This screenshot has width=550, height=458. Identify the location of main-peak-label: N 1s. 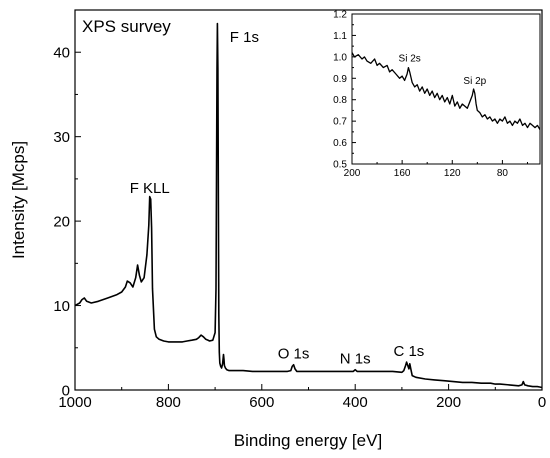
(355, 359).